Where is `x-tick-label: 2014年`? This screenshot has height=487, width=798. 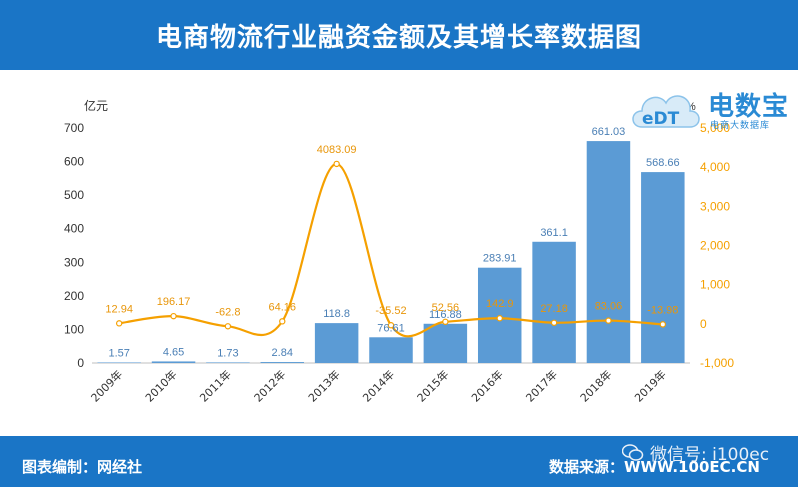 x-tick-label: 2014年 is located at coordinates (378, 385).